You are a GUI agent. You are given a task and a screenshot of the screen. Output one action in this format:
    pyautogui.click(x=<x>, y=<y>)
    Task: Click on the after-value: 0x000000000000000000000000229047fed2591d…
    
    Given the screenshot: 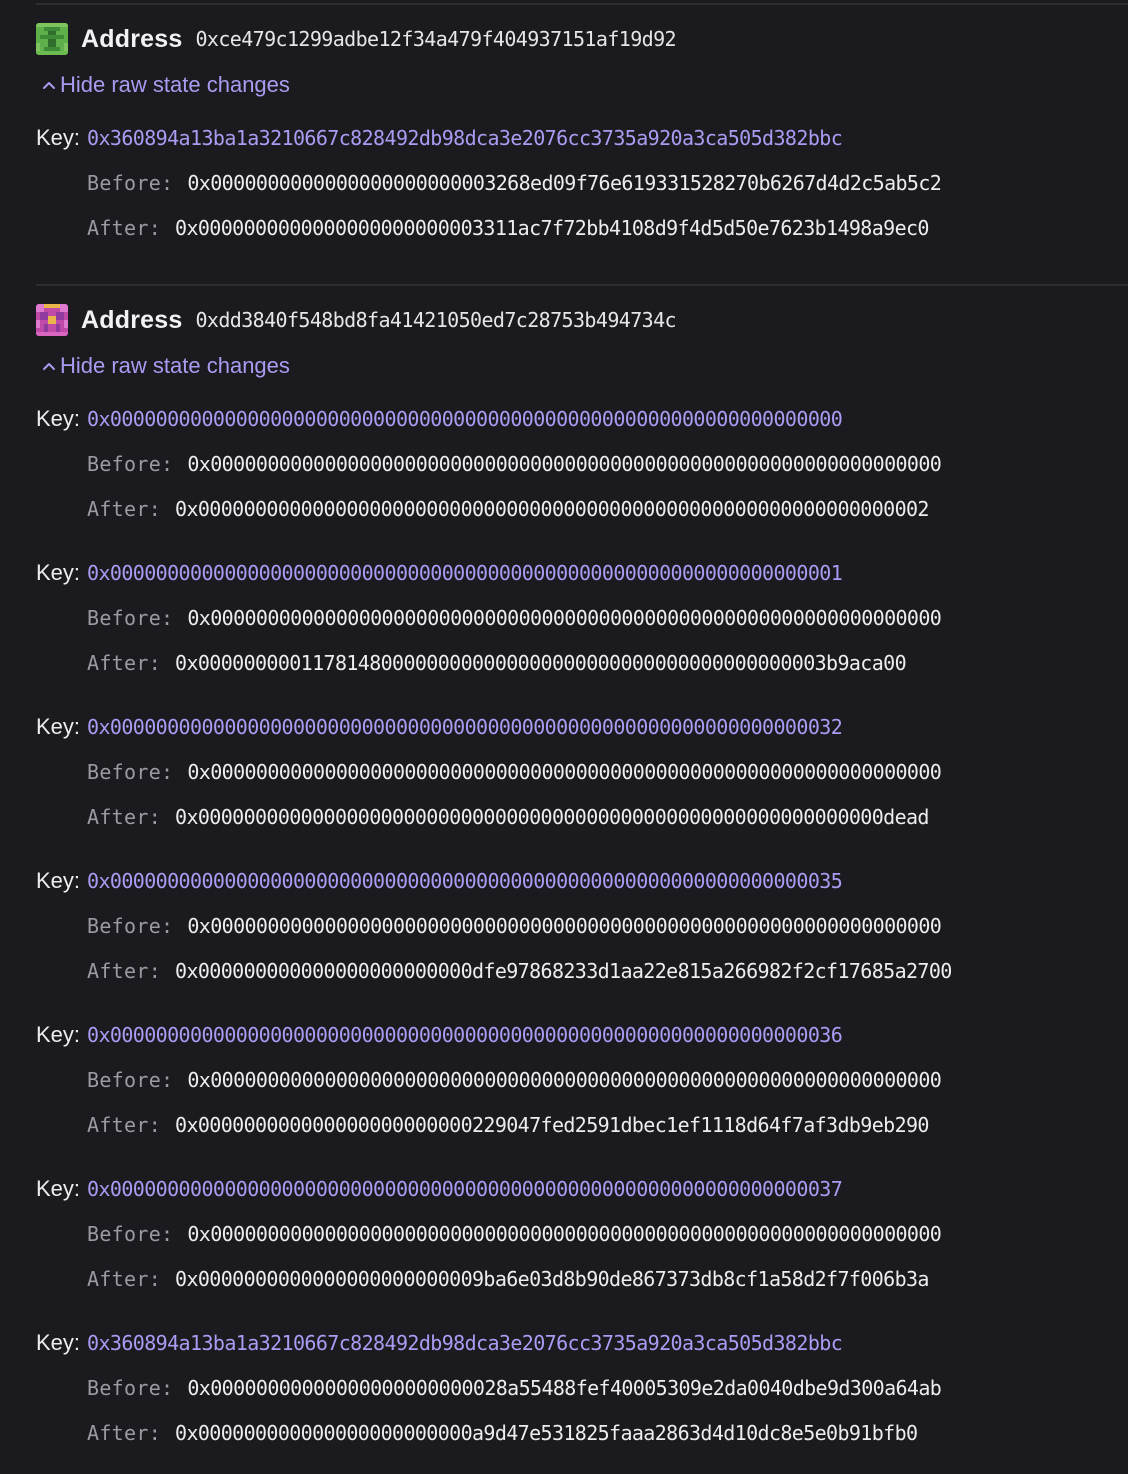 What is the action you would take?
    pyautogui.click(x=552, y=1125)
    